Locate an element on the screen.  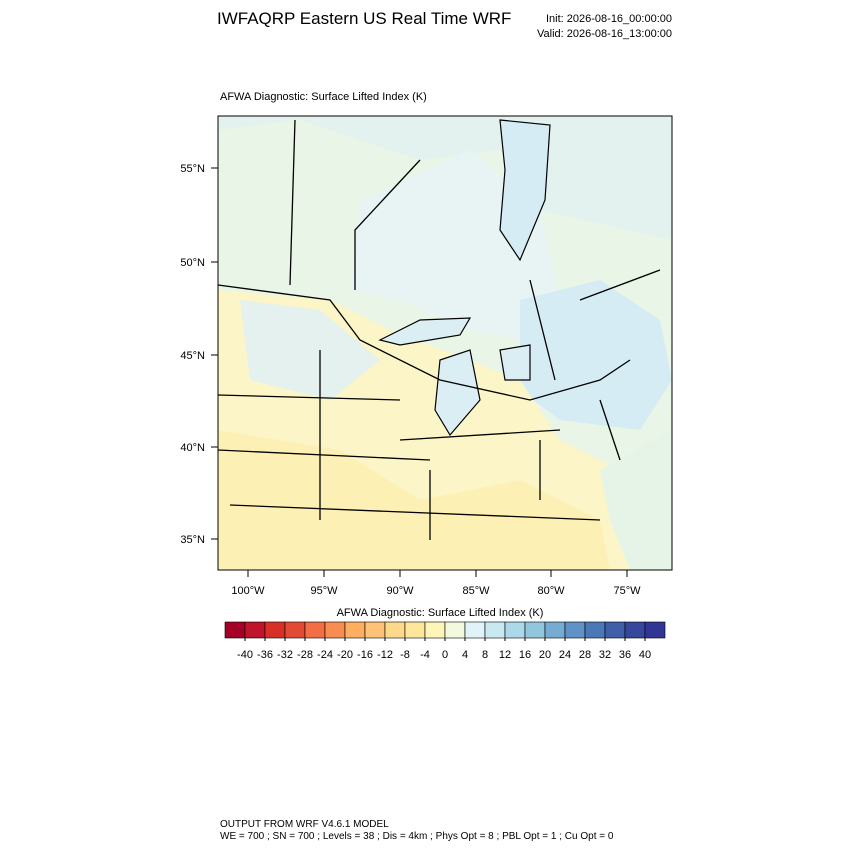
lake-superior is located at coordinates (425, 331).